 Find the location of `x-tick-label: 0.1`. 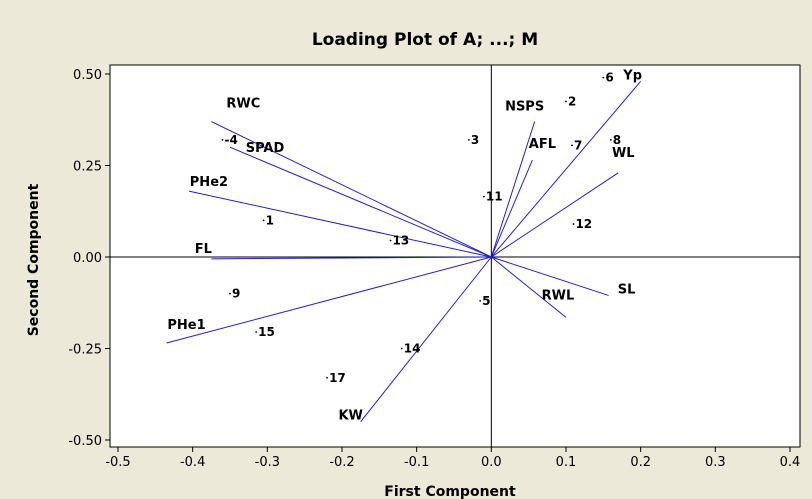

x-tick-label: 0.1 is located at coordinates (566, 462).